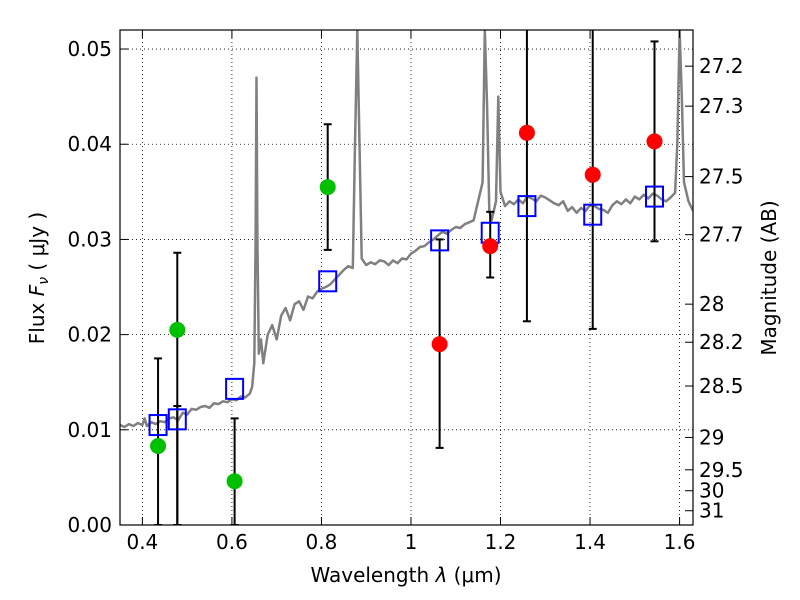 Image resolution: width=800 pixels, height=600 pixels. What do you see at coordinates (721, 66) in the screenshot?
I see `magnitude-tick-label: 27.2` at bounding box center [721, 66].